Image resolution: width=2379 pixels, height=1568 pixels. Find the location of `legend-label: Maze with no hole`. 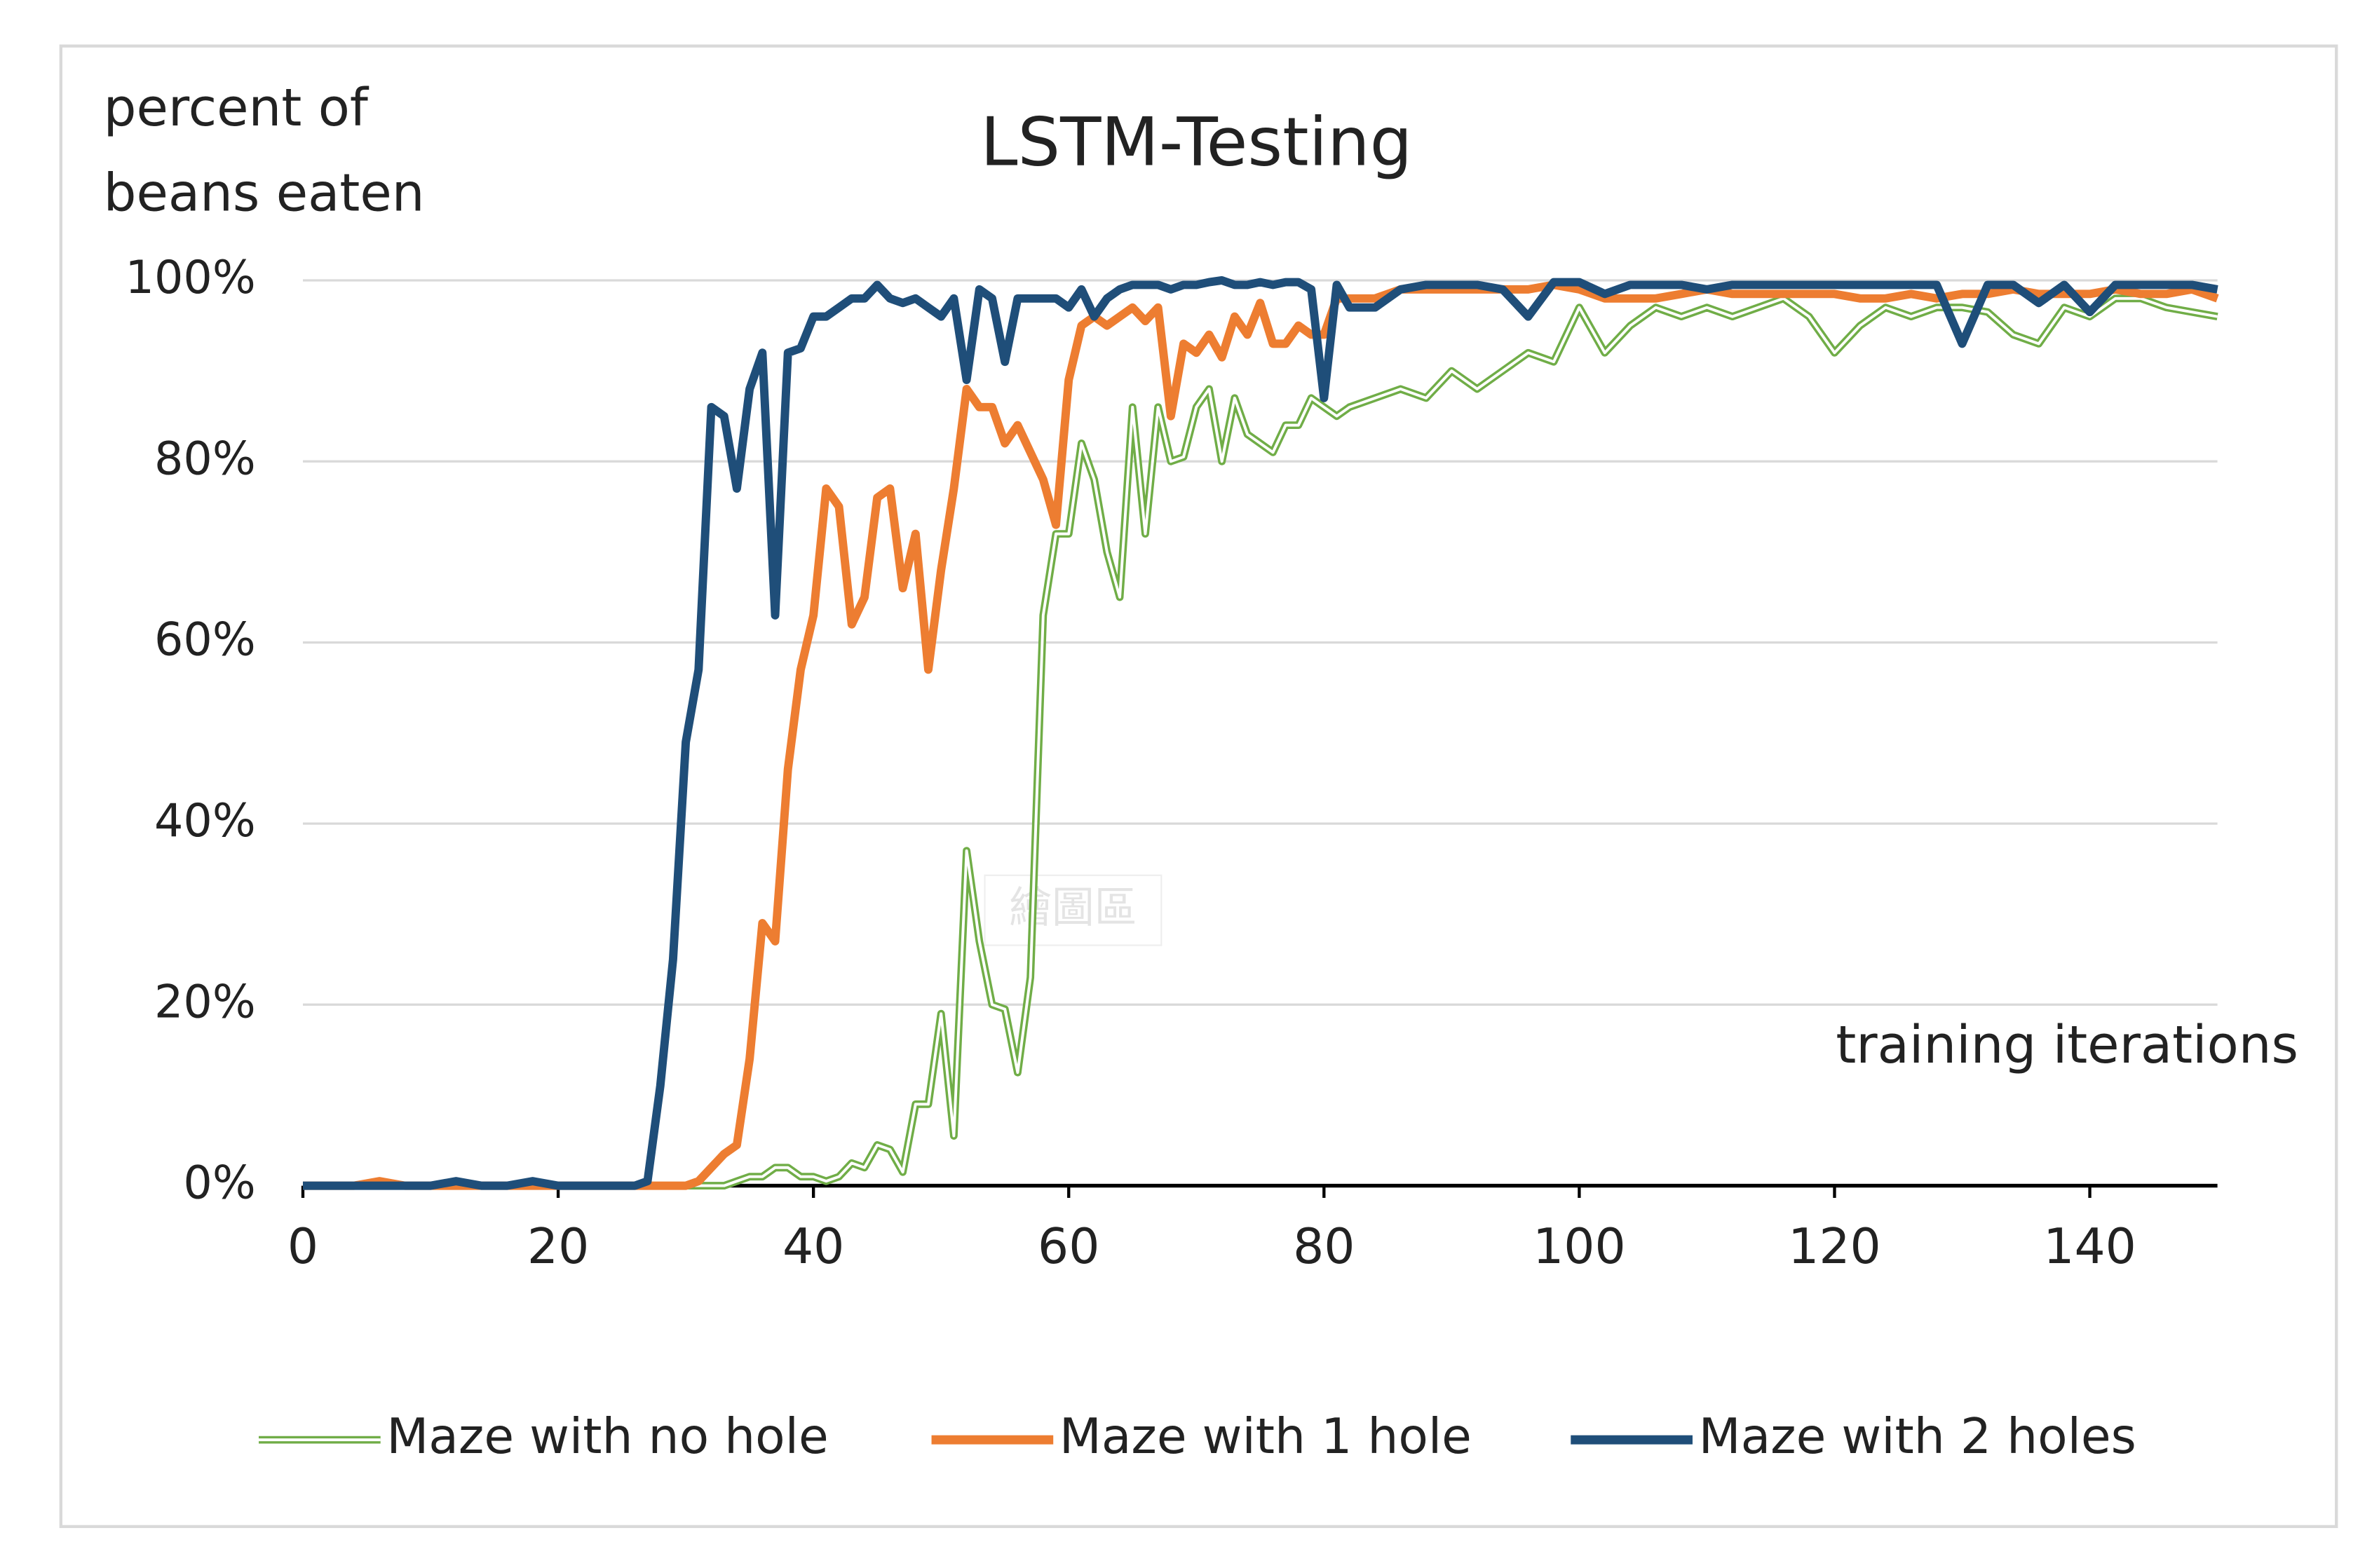

legend-label: Maze with no hole is located at coordinates (607, 1437).